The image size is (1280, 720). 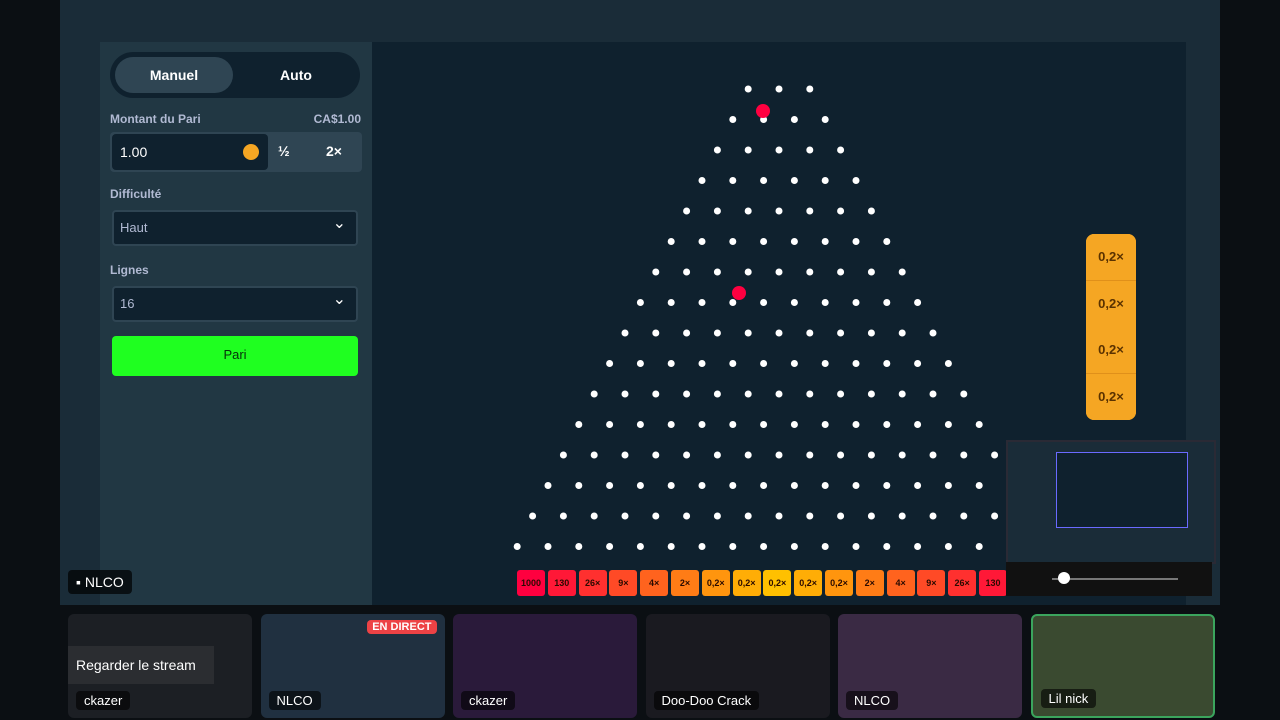 I want to click on stream-name: NLCO, so click(x=104, y=582).